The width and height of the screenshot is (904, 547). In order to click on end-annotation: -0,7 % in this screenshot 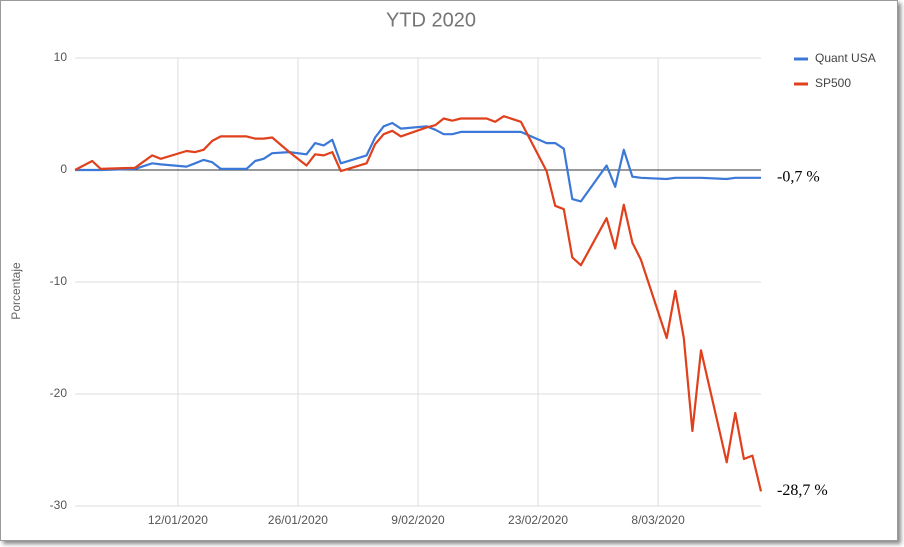, I will do `click(798, 177)`.